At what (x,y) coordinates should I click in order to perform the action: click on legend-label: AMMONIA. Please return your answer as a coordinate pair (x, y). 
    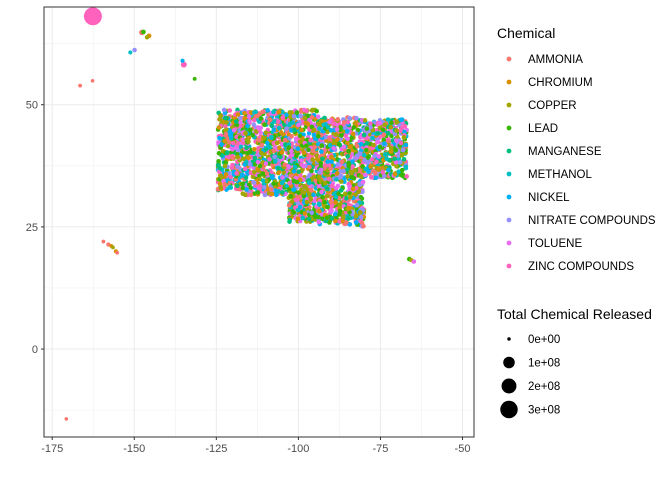
    Looking at the image, I should click on (555, 60).